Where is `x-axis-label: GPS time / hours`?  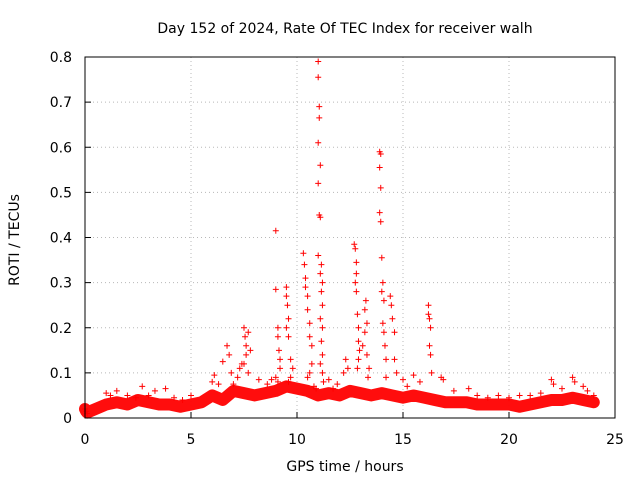
x-axis-label: GPS time / hours is located at coordinates (344, 467).